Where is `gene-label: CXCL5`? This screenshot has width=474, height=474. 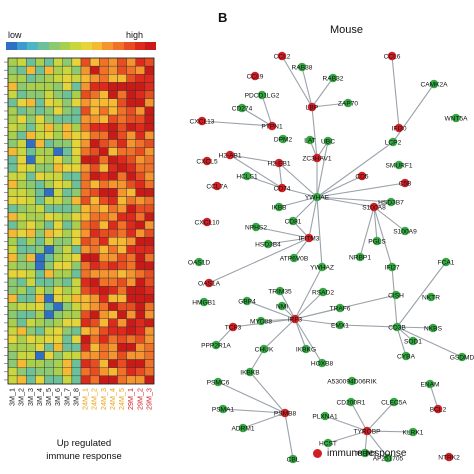 gene-label: CXCL5 is located at coordinates (207, 161).